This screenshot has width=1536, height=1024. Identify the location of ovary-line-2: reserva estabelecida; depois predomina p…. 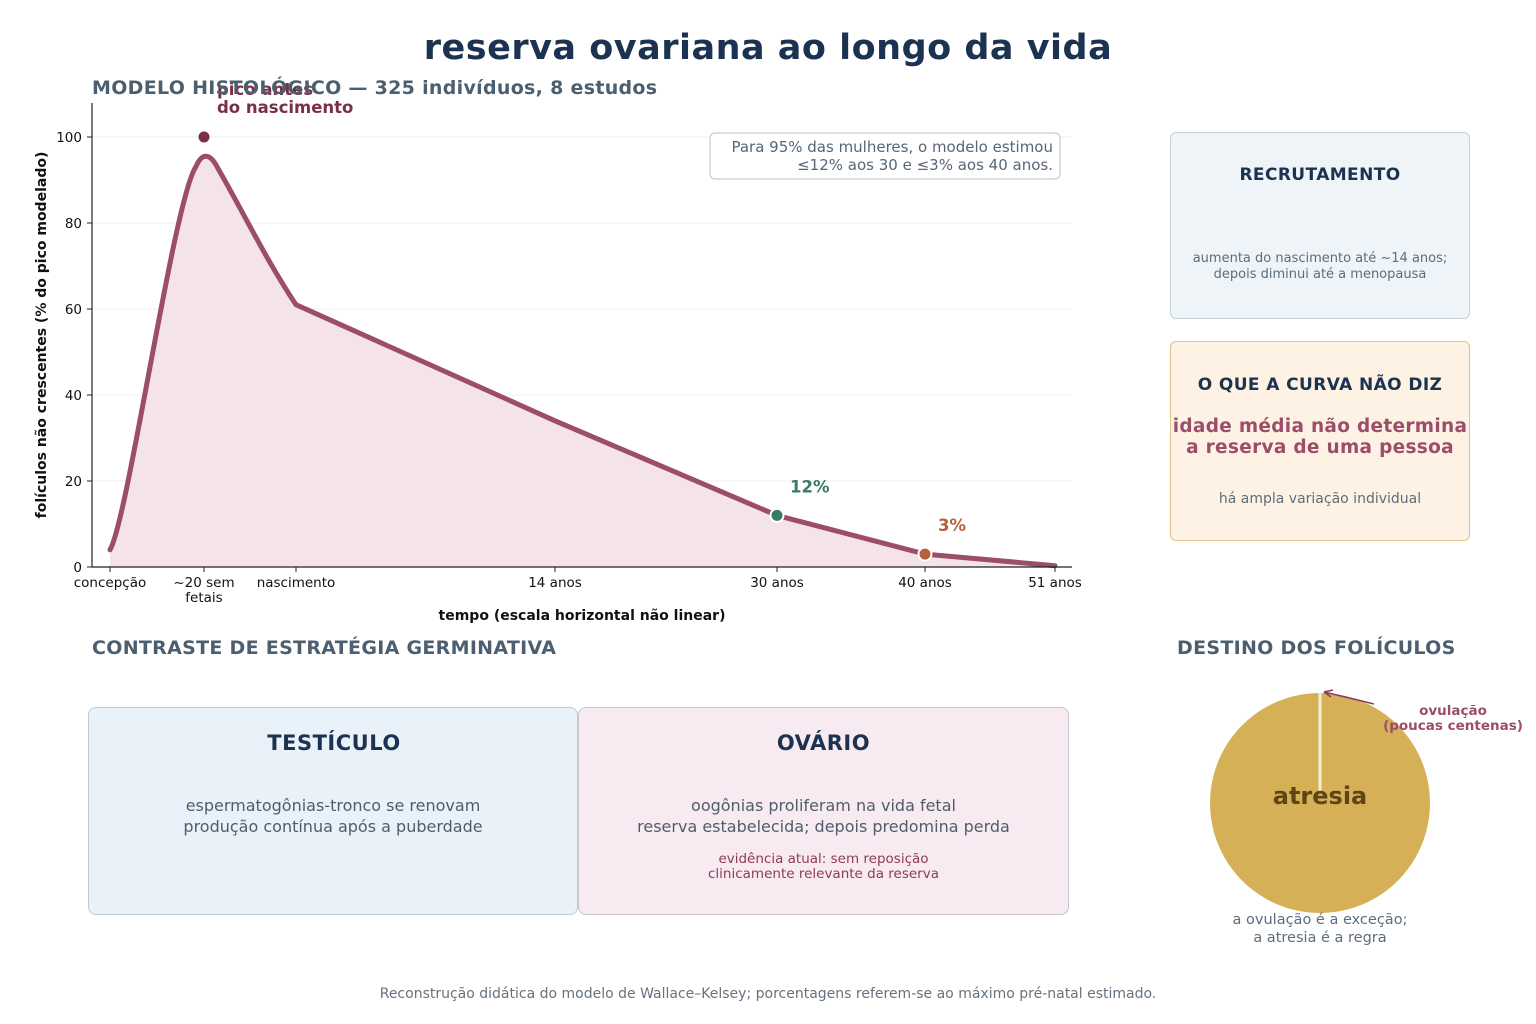
(823, 826).